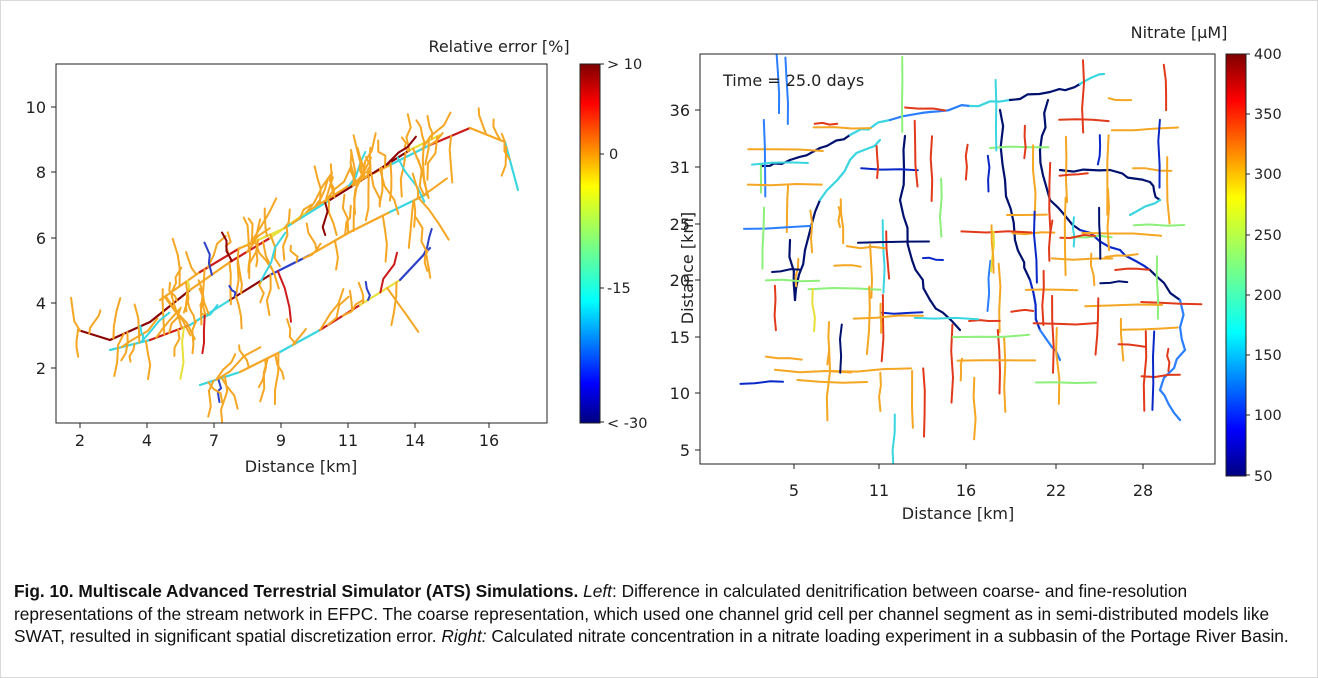 This screenshot has width=1318, height=678. Describe the element at coordinates (41, 172) in the screenshot. I see `left-ytick-label: 8` at that location.